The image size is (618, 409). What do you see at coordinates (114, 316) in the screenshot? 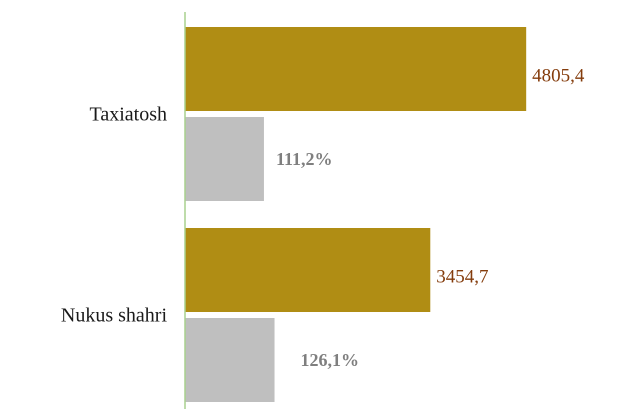
I see `category-label: Nukus shahri` at bounding box center [114, 316].